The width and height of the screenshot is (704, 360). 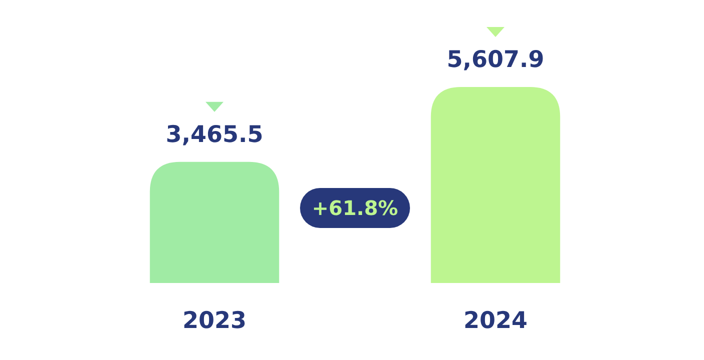 What do you see at coordinates (215, 135) in the screenshot?
I see `data-label: 3,465.5` at bounding box center [215, 135].